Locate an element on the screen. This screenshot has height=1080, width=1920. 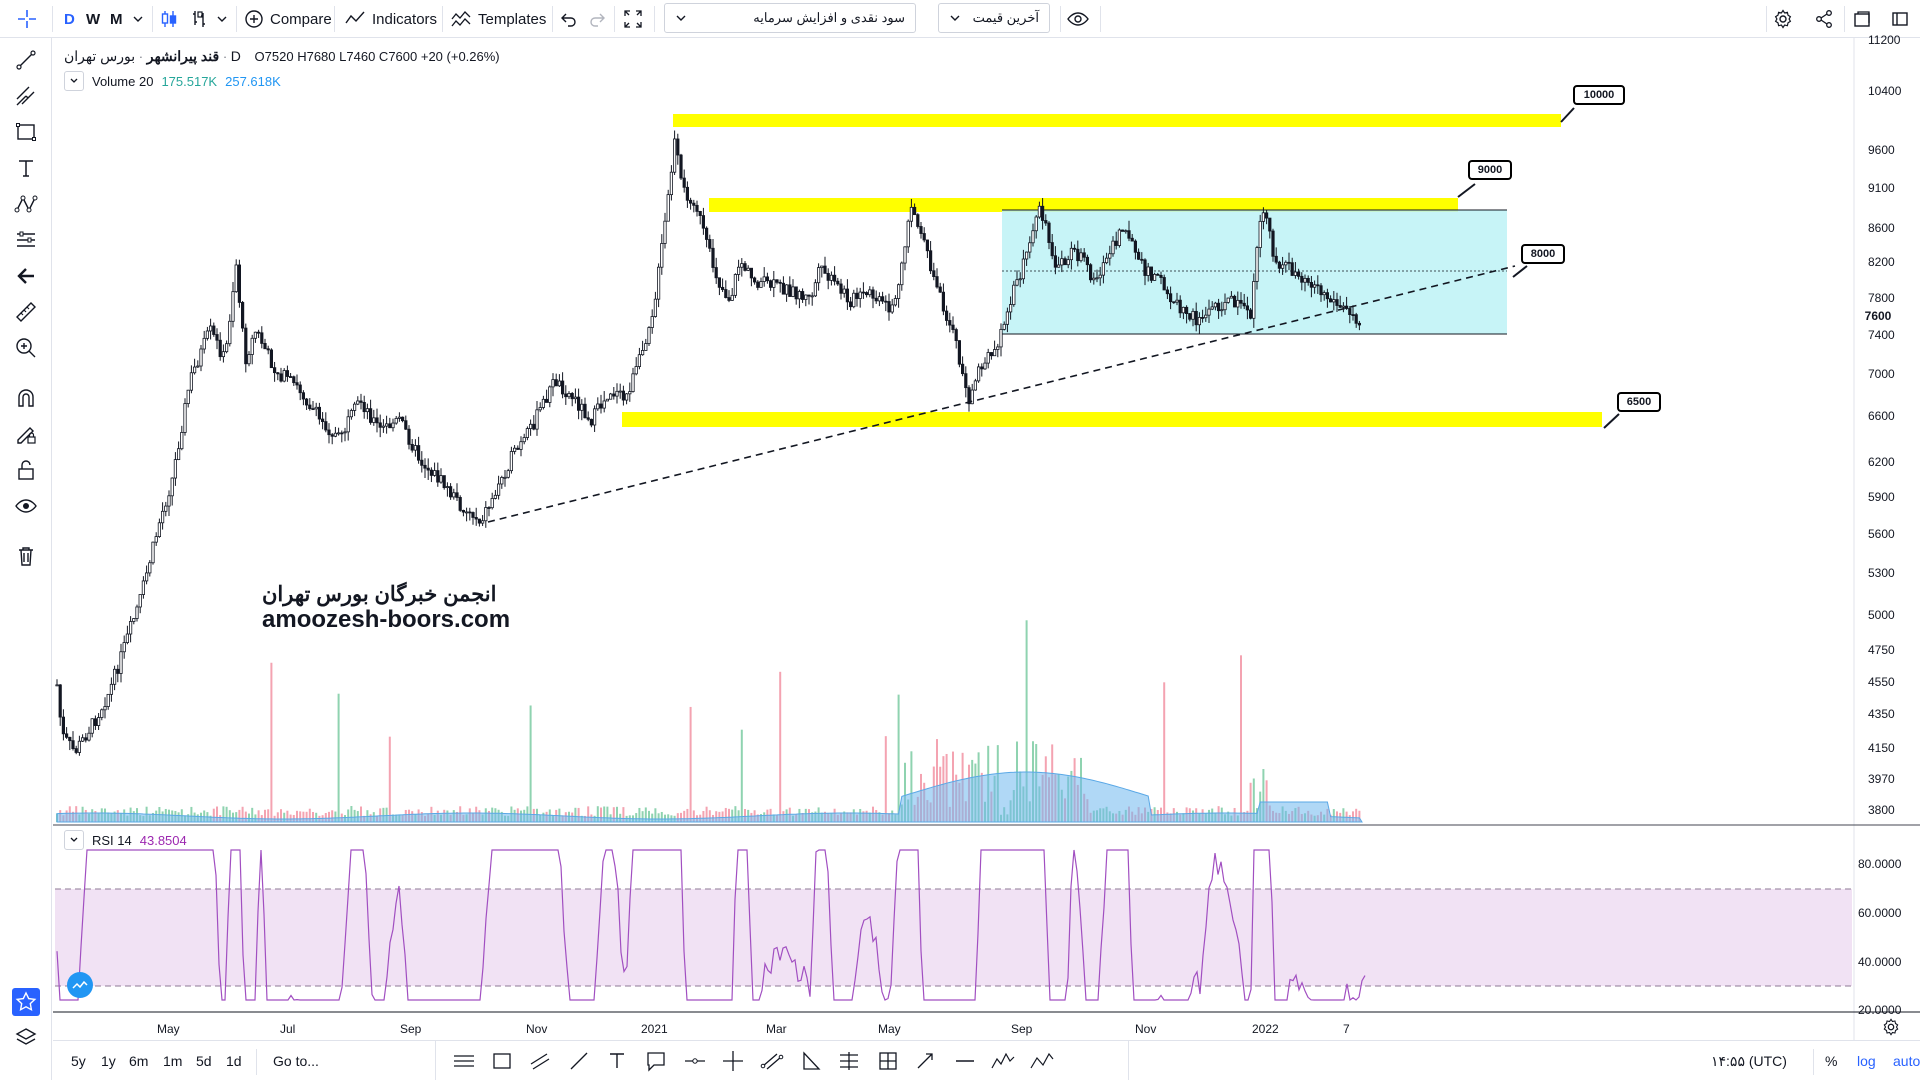
snapshot-icon is located at coordinates (1862, 19).